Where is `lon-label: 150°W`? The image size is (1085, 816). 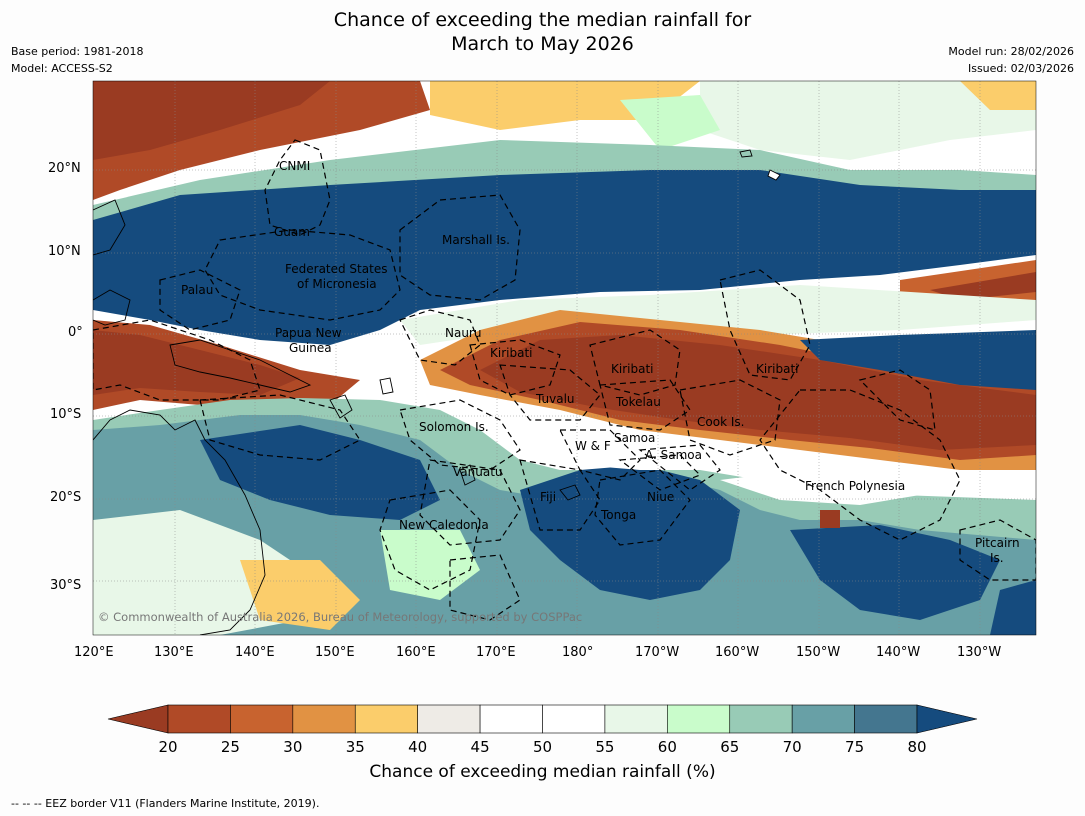 lon-label: 150°W is located at coordinates (818, 652).